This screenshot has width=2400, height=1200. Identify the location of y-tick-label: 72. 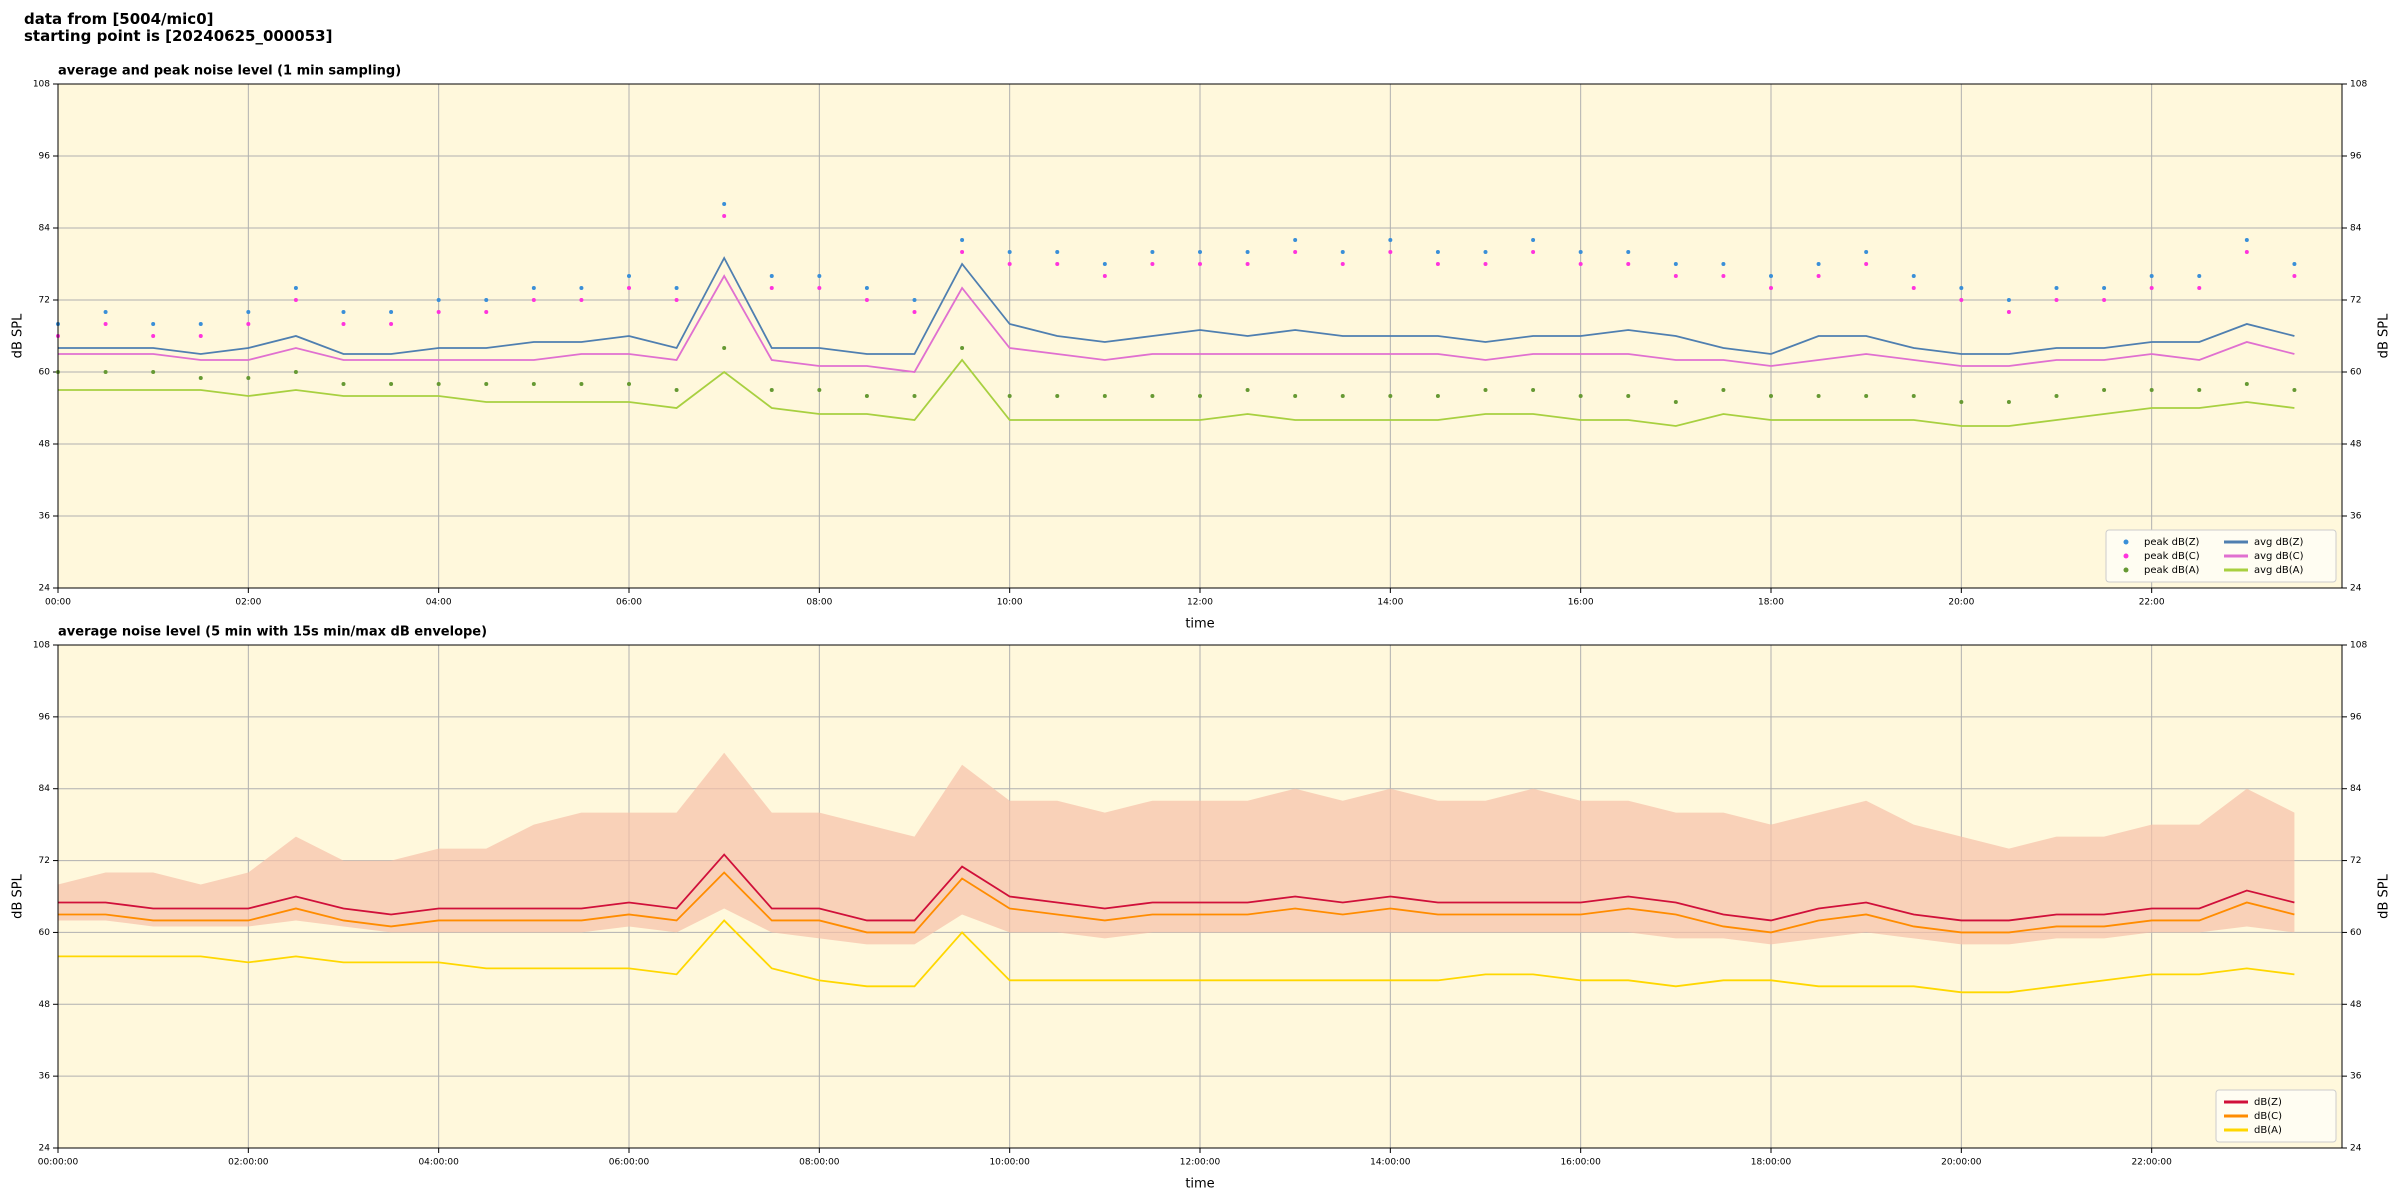
(44, 301).